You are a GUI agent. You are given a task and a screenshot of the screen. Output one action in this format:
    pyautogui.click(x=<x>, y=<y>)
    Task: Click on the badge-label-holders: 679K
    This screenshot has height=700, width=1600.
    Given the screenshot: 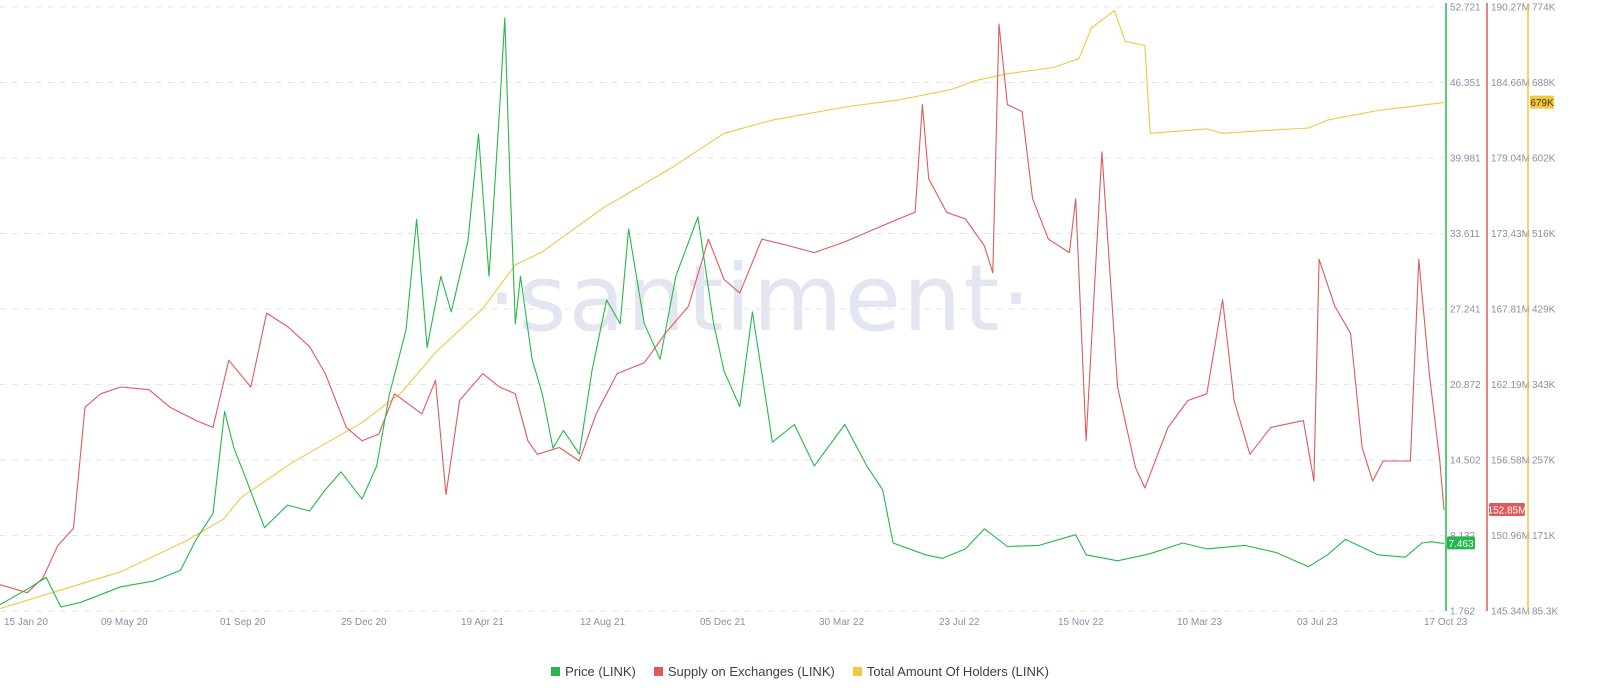 What is the action you would take?
    pyautogui.click(x=1542, y=103)
    